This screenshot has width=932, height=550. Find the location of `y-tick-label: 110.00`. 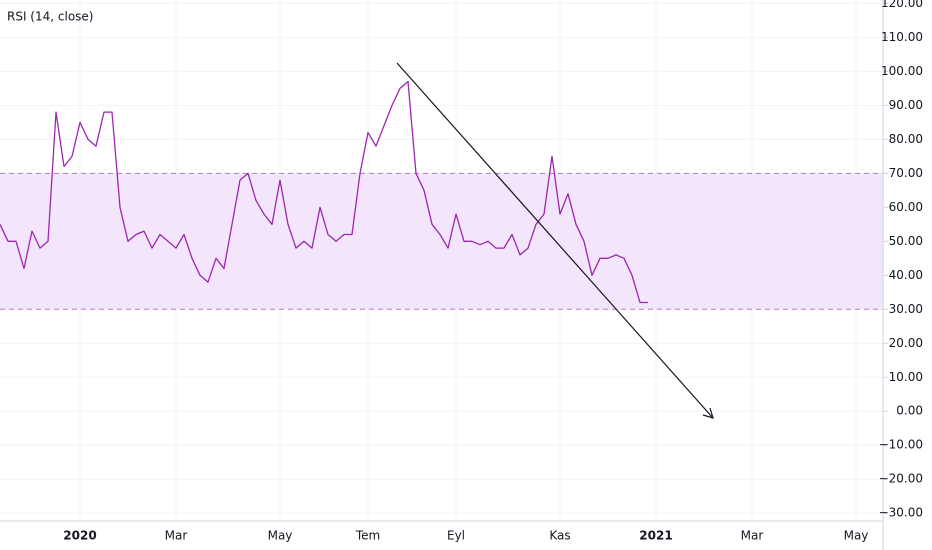

y-tick-label: 110.00 is located at coordinates (902, 37).